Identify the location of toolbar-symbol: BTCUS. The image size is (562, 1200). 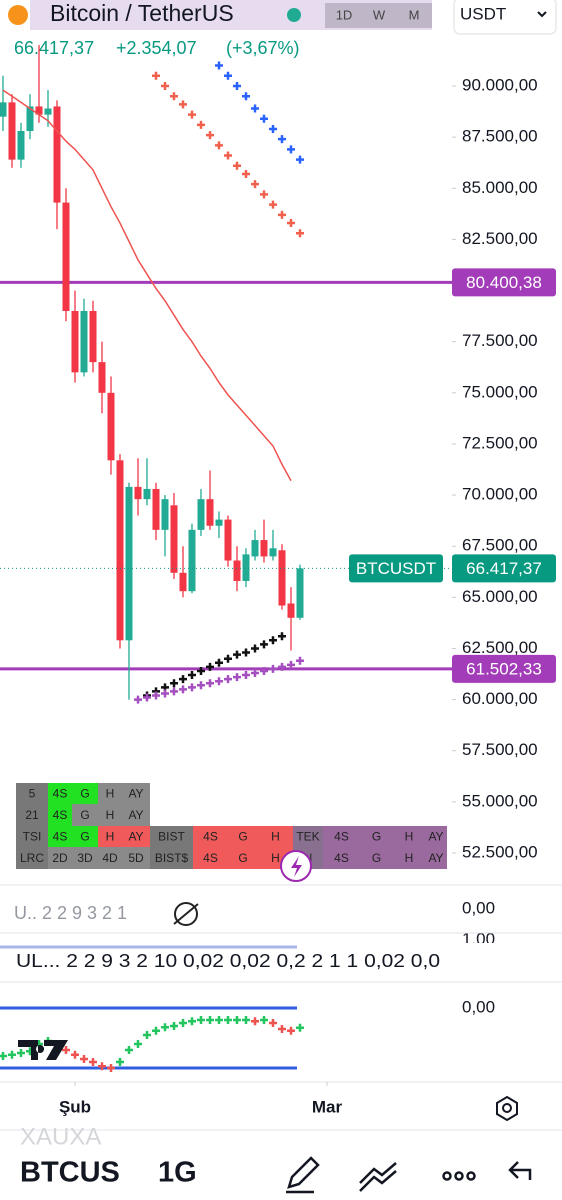
(70, 1173).